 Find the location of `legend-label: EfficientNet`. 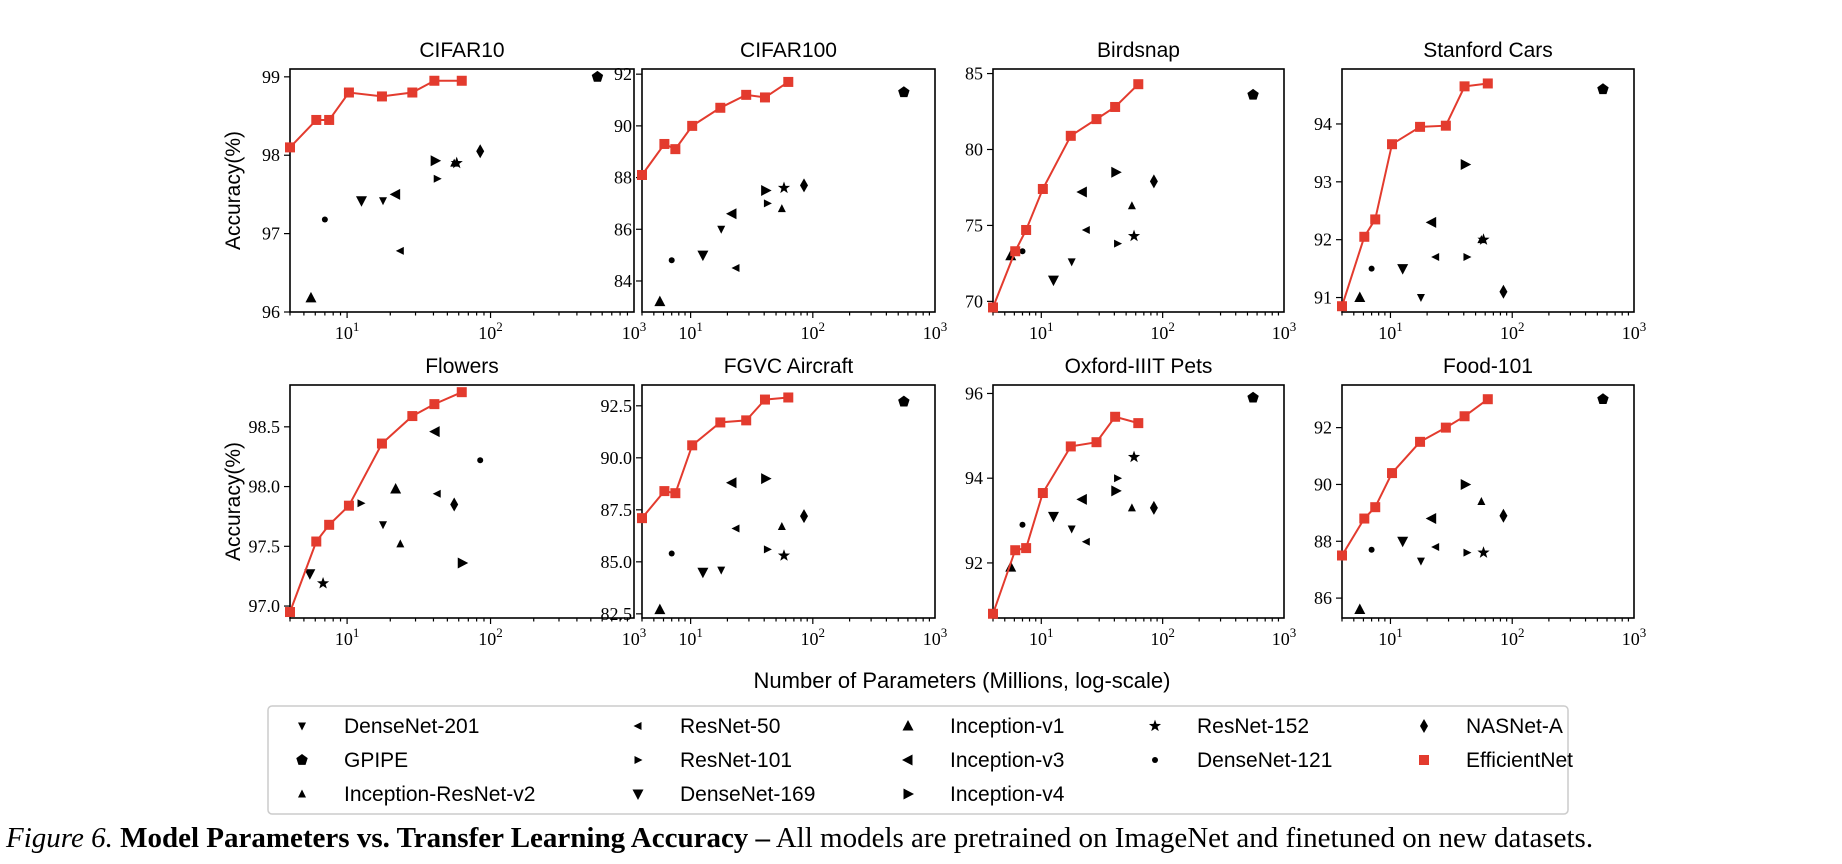

legend-label: EfficientNet is located at coordinates (1519, 760).